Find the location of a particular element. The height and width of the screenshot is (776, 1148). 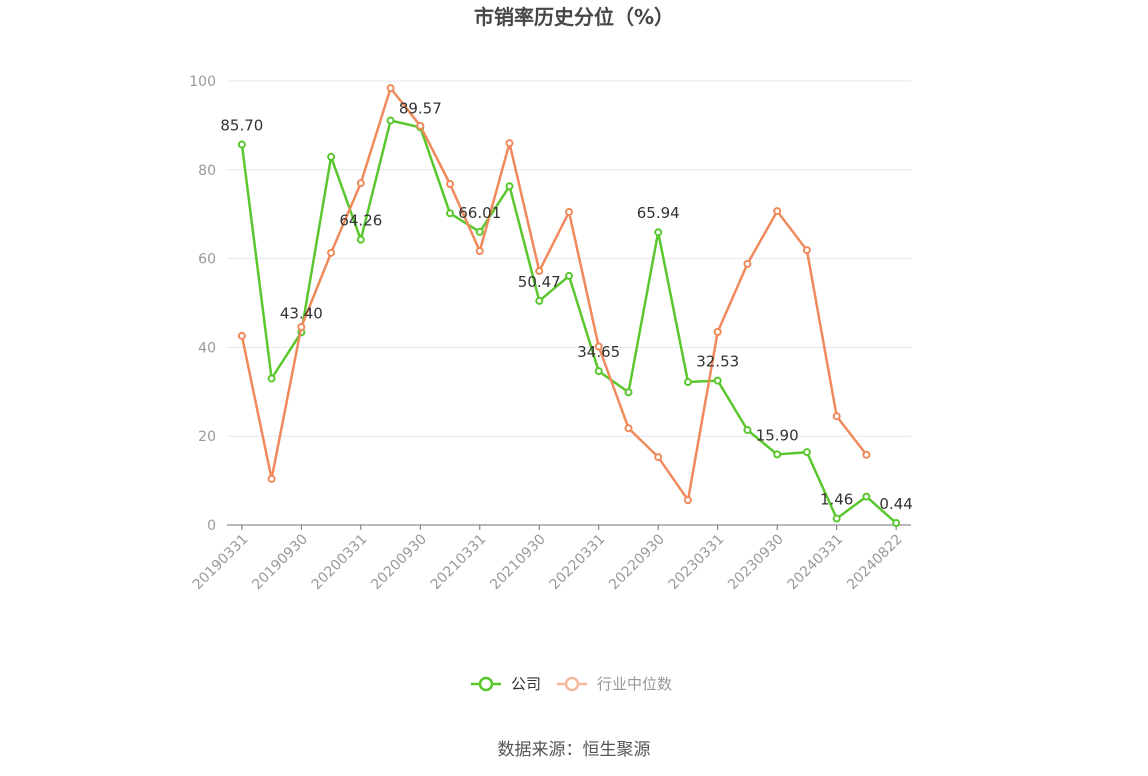

data-label: 32.53 is located at coordinates (717, 362).